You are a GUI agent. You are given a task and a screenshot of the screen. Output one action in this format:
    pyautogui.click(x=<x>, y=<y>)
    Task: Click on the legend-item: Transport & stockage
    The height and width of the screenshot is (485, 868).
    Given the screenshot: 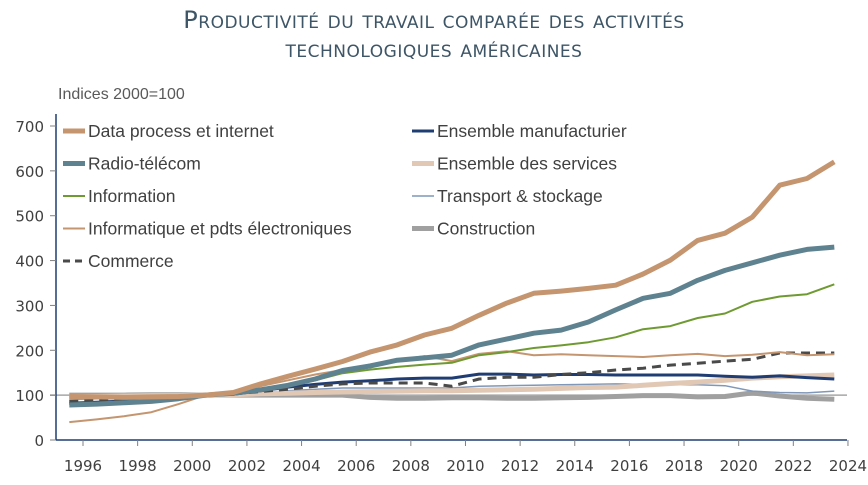 What is the action you would take?
    pyautogui.click(x=507, y=196)
    